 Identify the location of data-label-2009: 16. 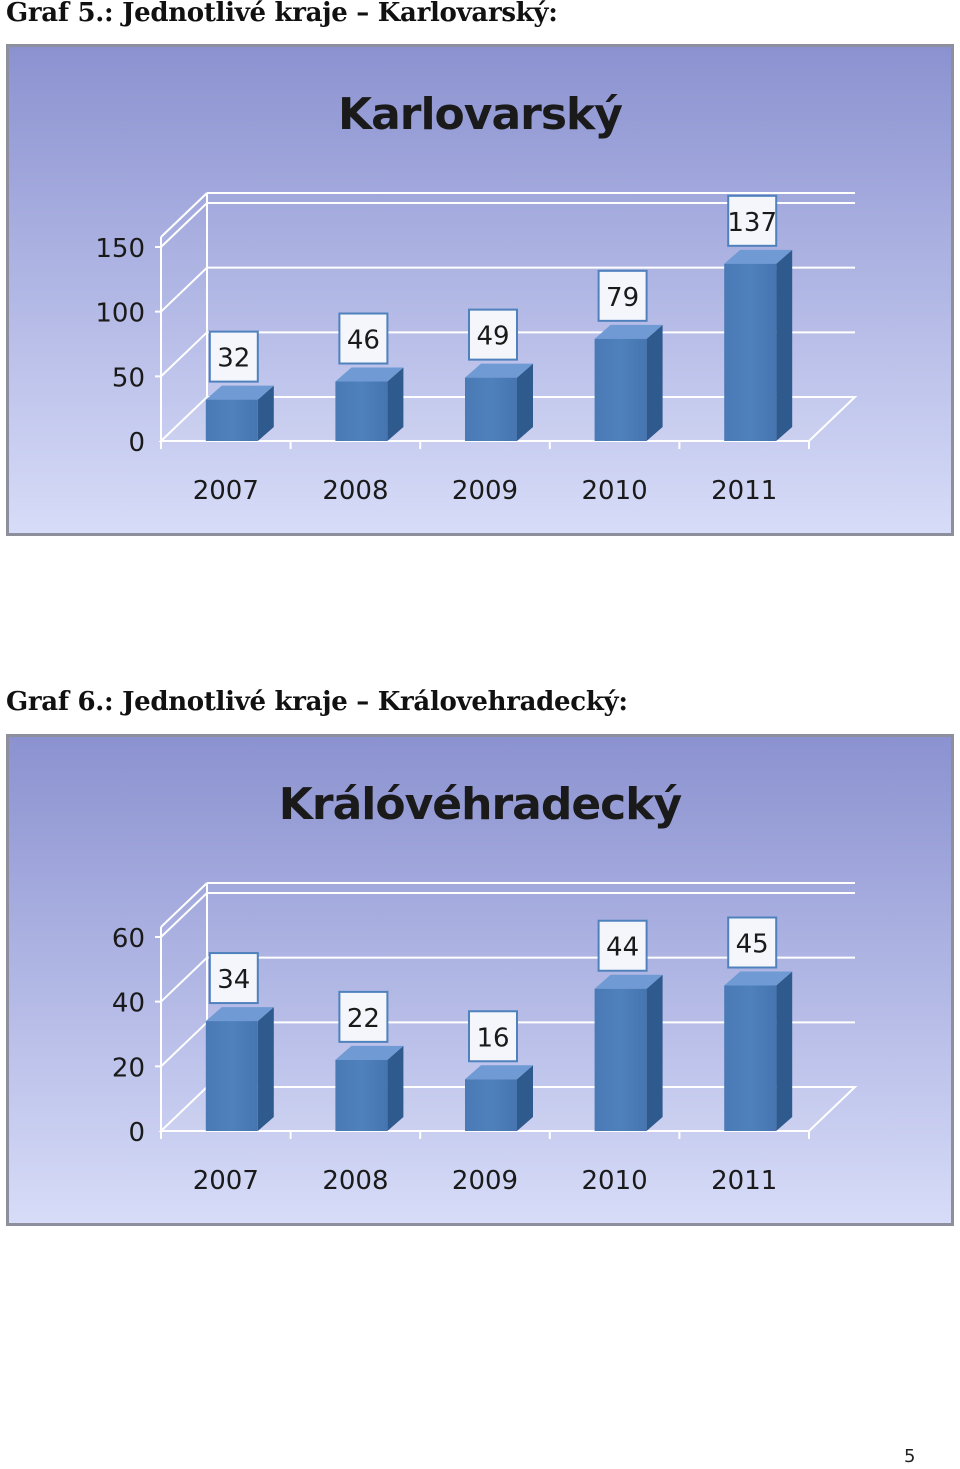
(492, 1038).